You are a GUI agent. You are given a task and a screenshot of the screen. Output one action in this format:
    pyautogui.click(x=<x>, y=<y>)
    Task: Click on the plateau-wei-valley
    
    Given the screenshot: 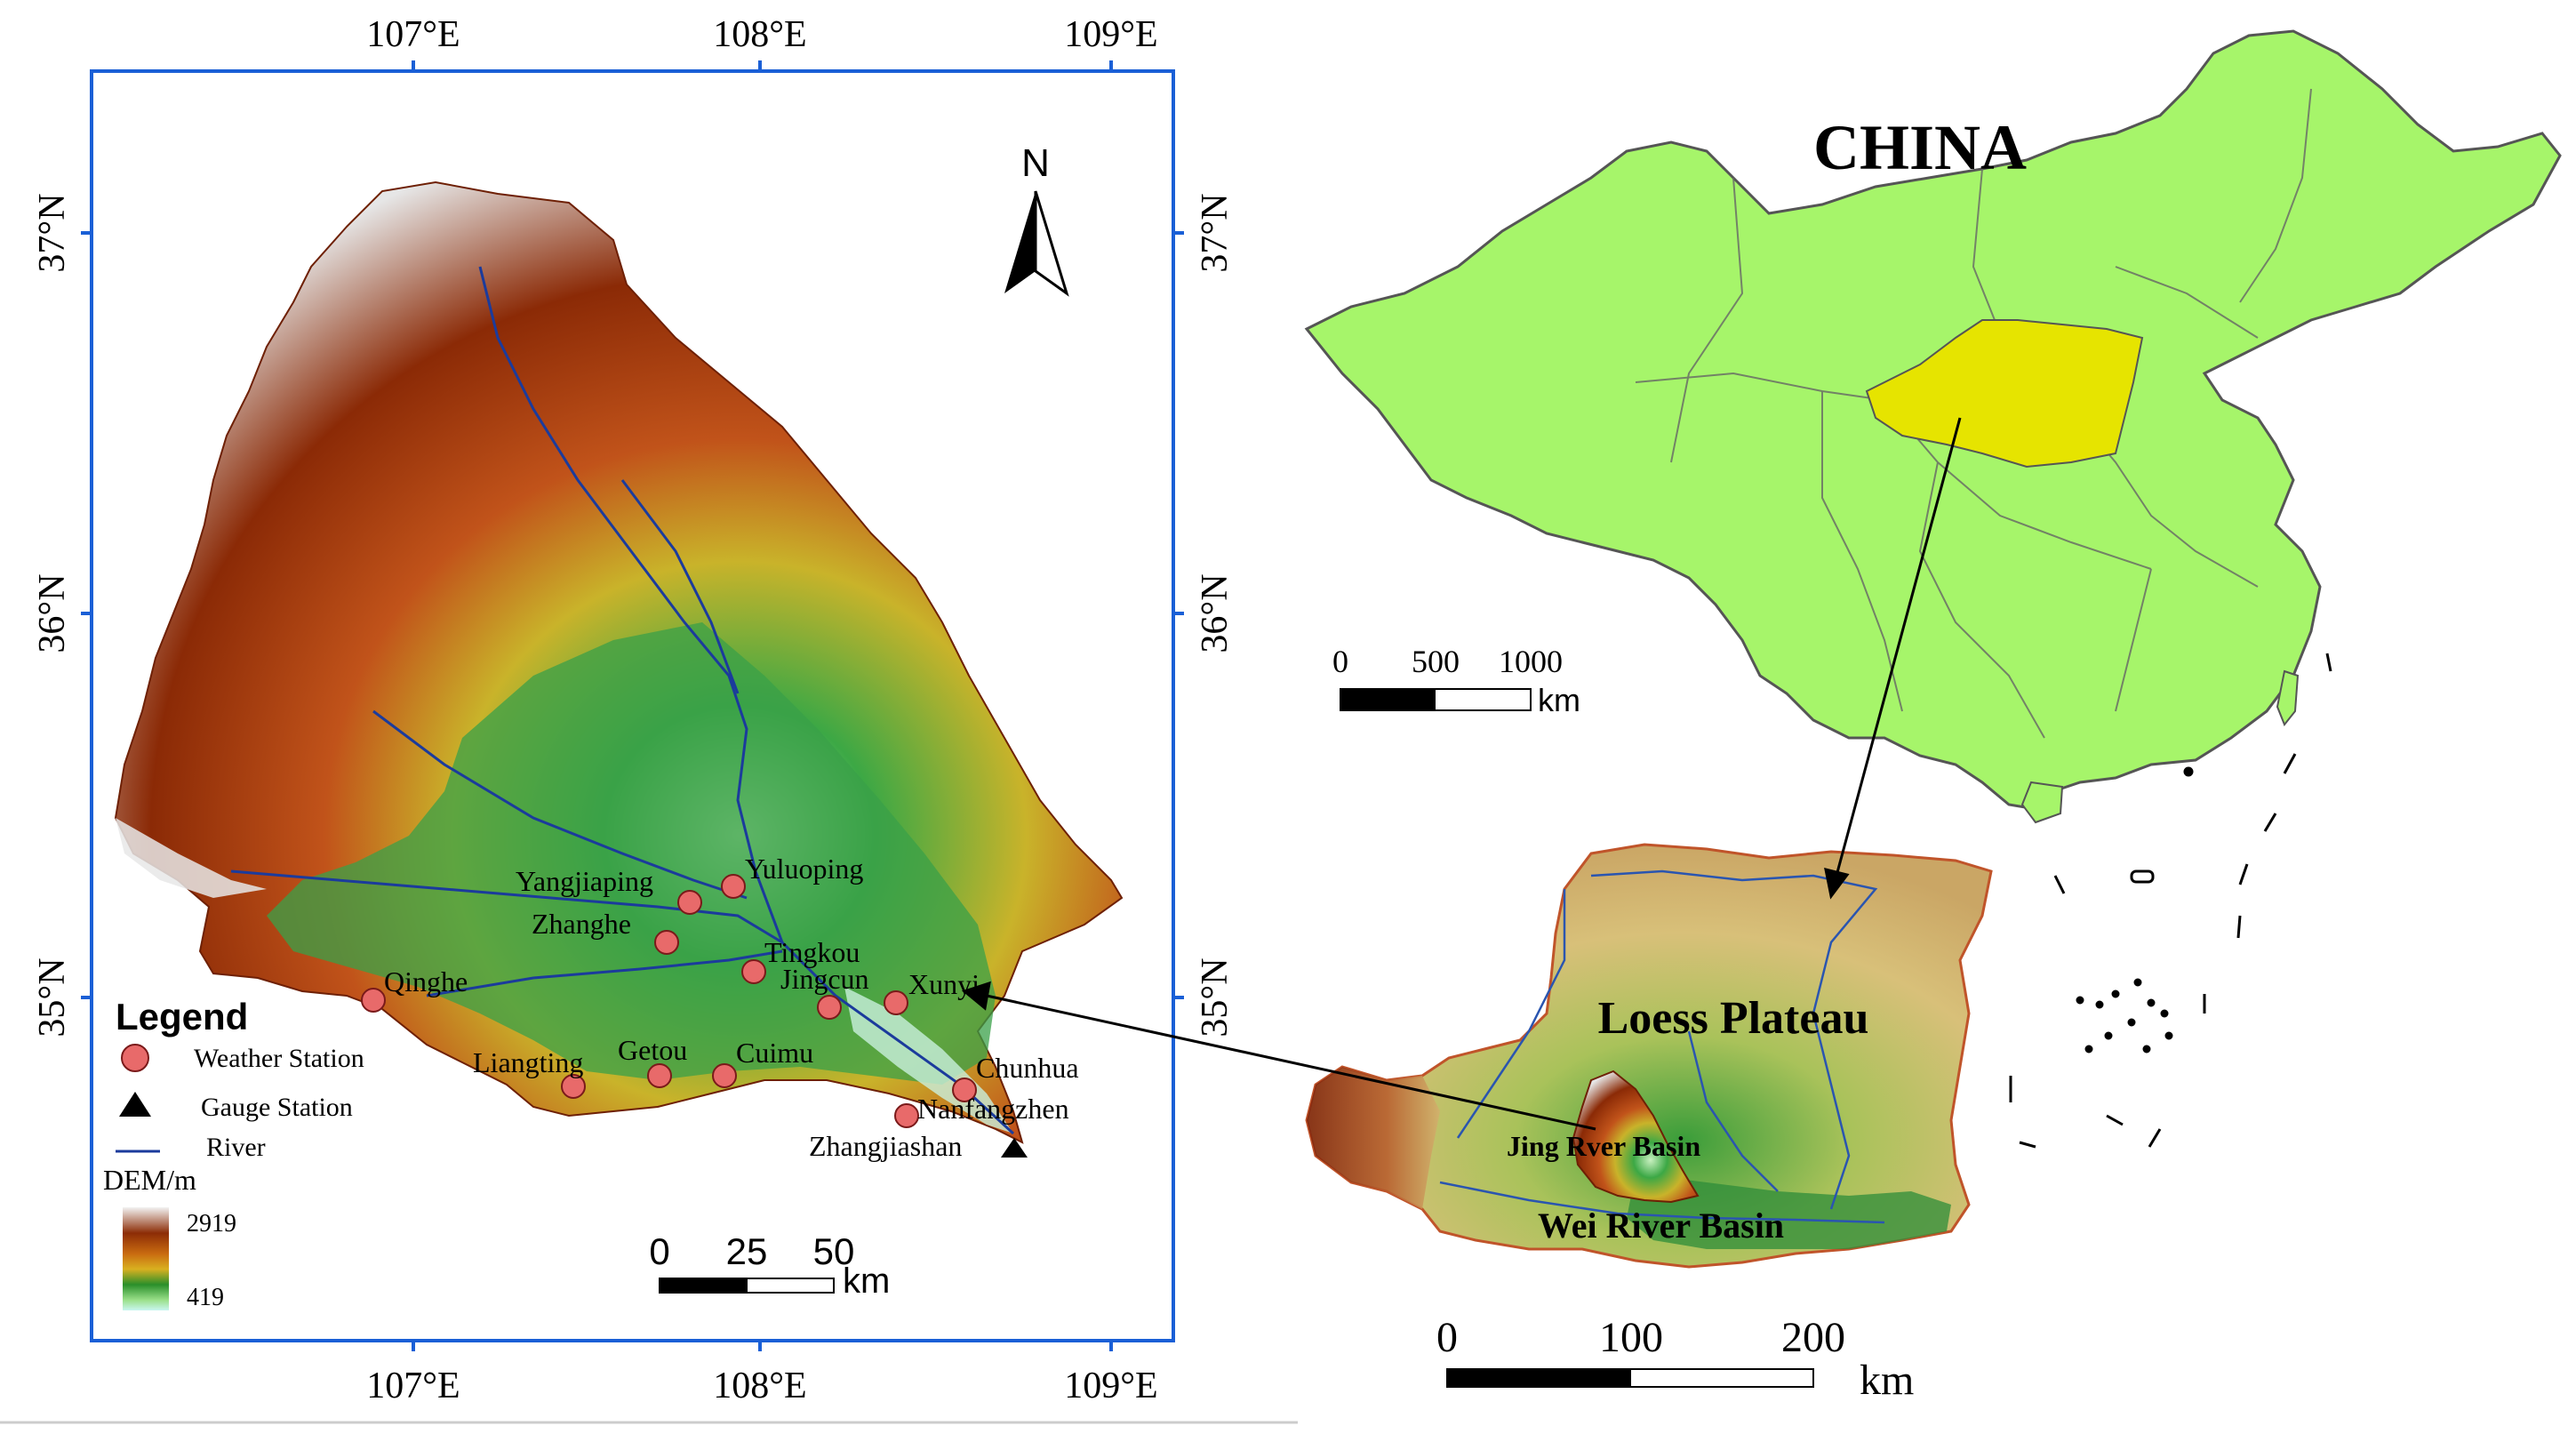 What is the action you would take?
    pyautogui.click(x=1789, y=1211)
    